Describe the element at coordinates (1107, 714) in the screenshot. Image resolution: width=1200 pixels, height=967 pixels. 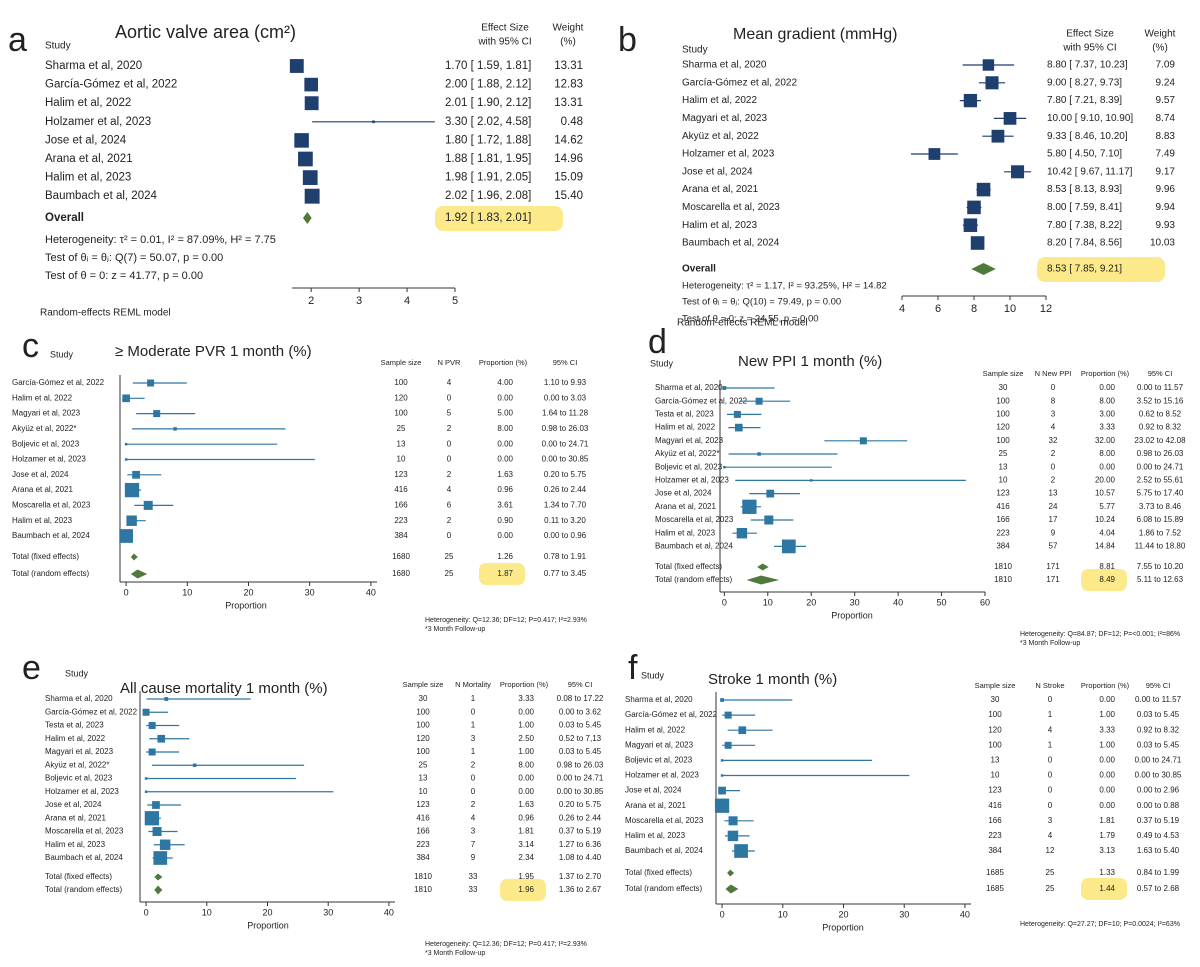
I see `proportion: 1.00` at that location.